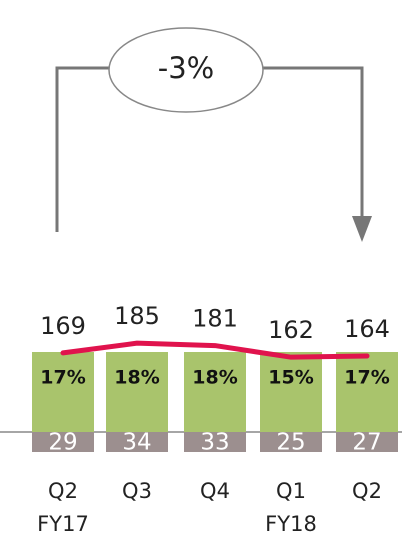 The image size is (402, 540). What do you see at coordinates (63, 524) in the screenshot?
I see `x-tick-sublabel: FY17` at bounding box center [63, 524].